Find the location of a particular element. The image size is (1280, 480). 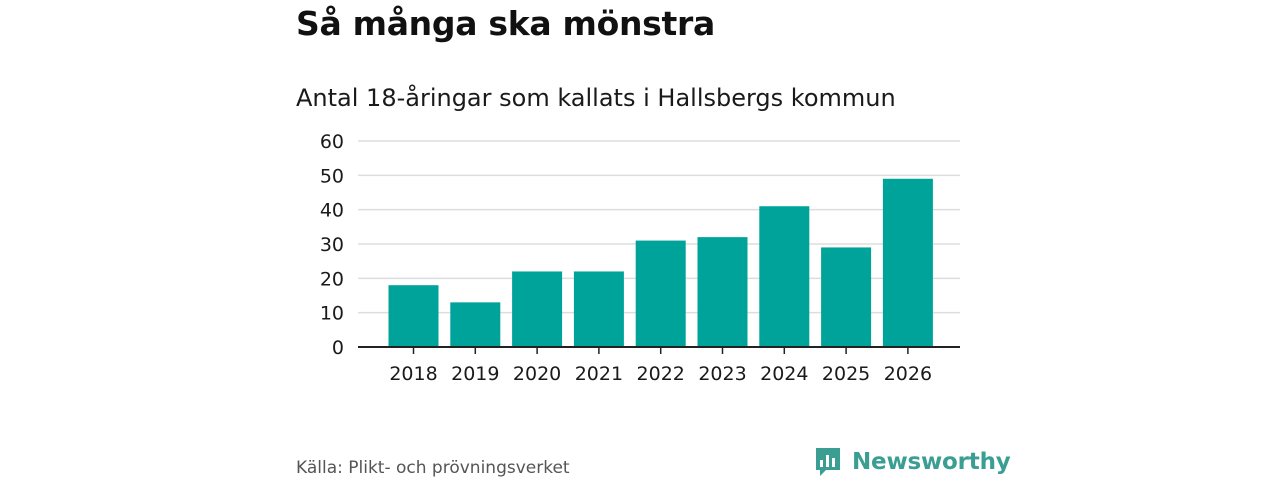

y-tick-label: 50 is located at coordinates (332, 176).